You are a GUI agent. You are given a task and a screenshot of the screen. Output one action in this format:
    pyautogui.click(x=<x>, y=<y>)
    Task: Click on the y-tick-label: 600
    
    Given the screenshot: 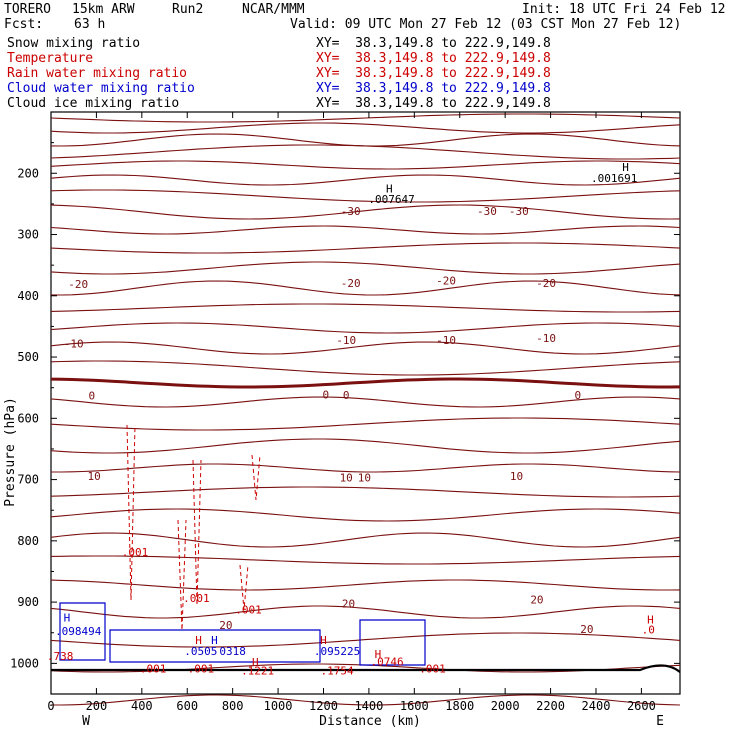 What is the action you would take?
    pyautogui.click(x=28, y=418)
    